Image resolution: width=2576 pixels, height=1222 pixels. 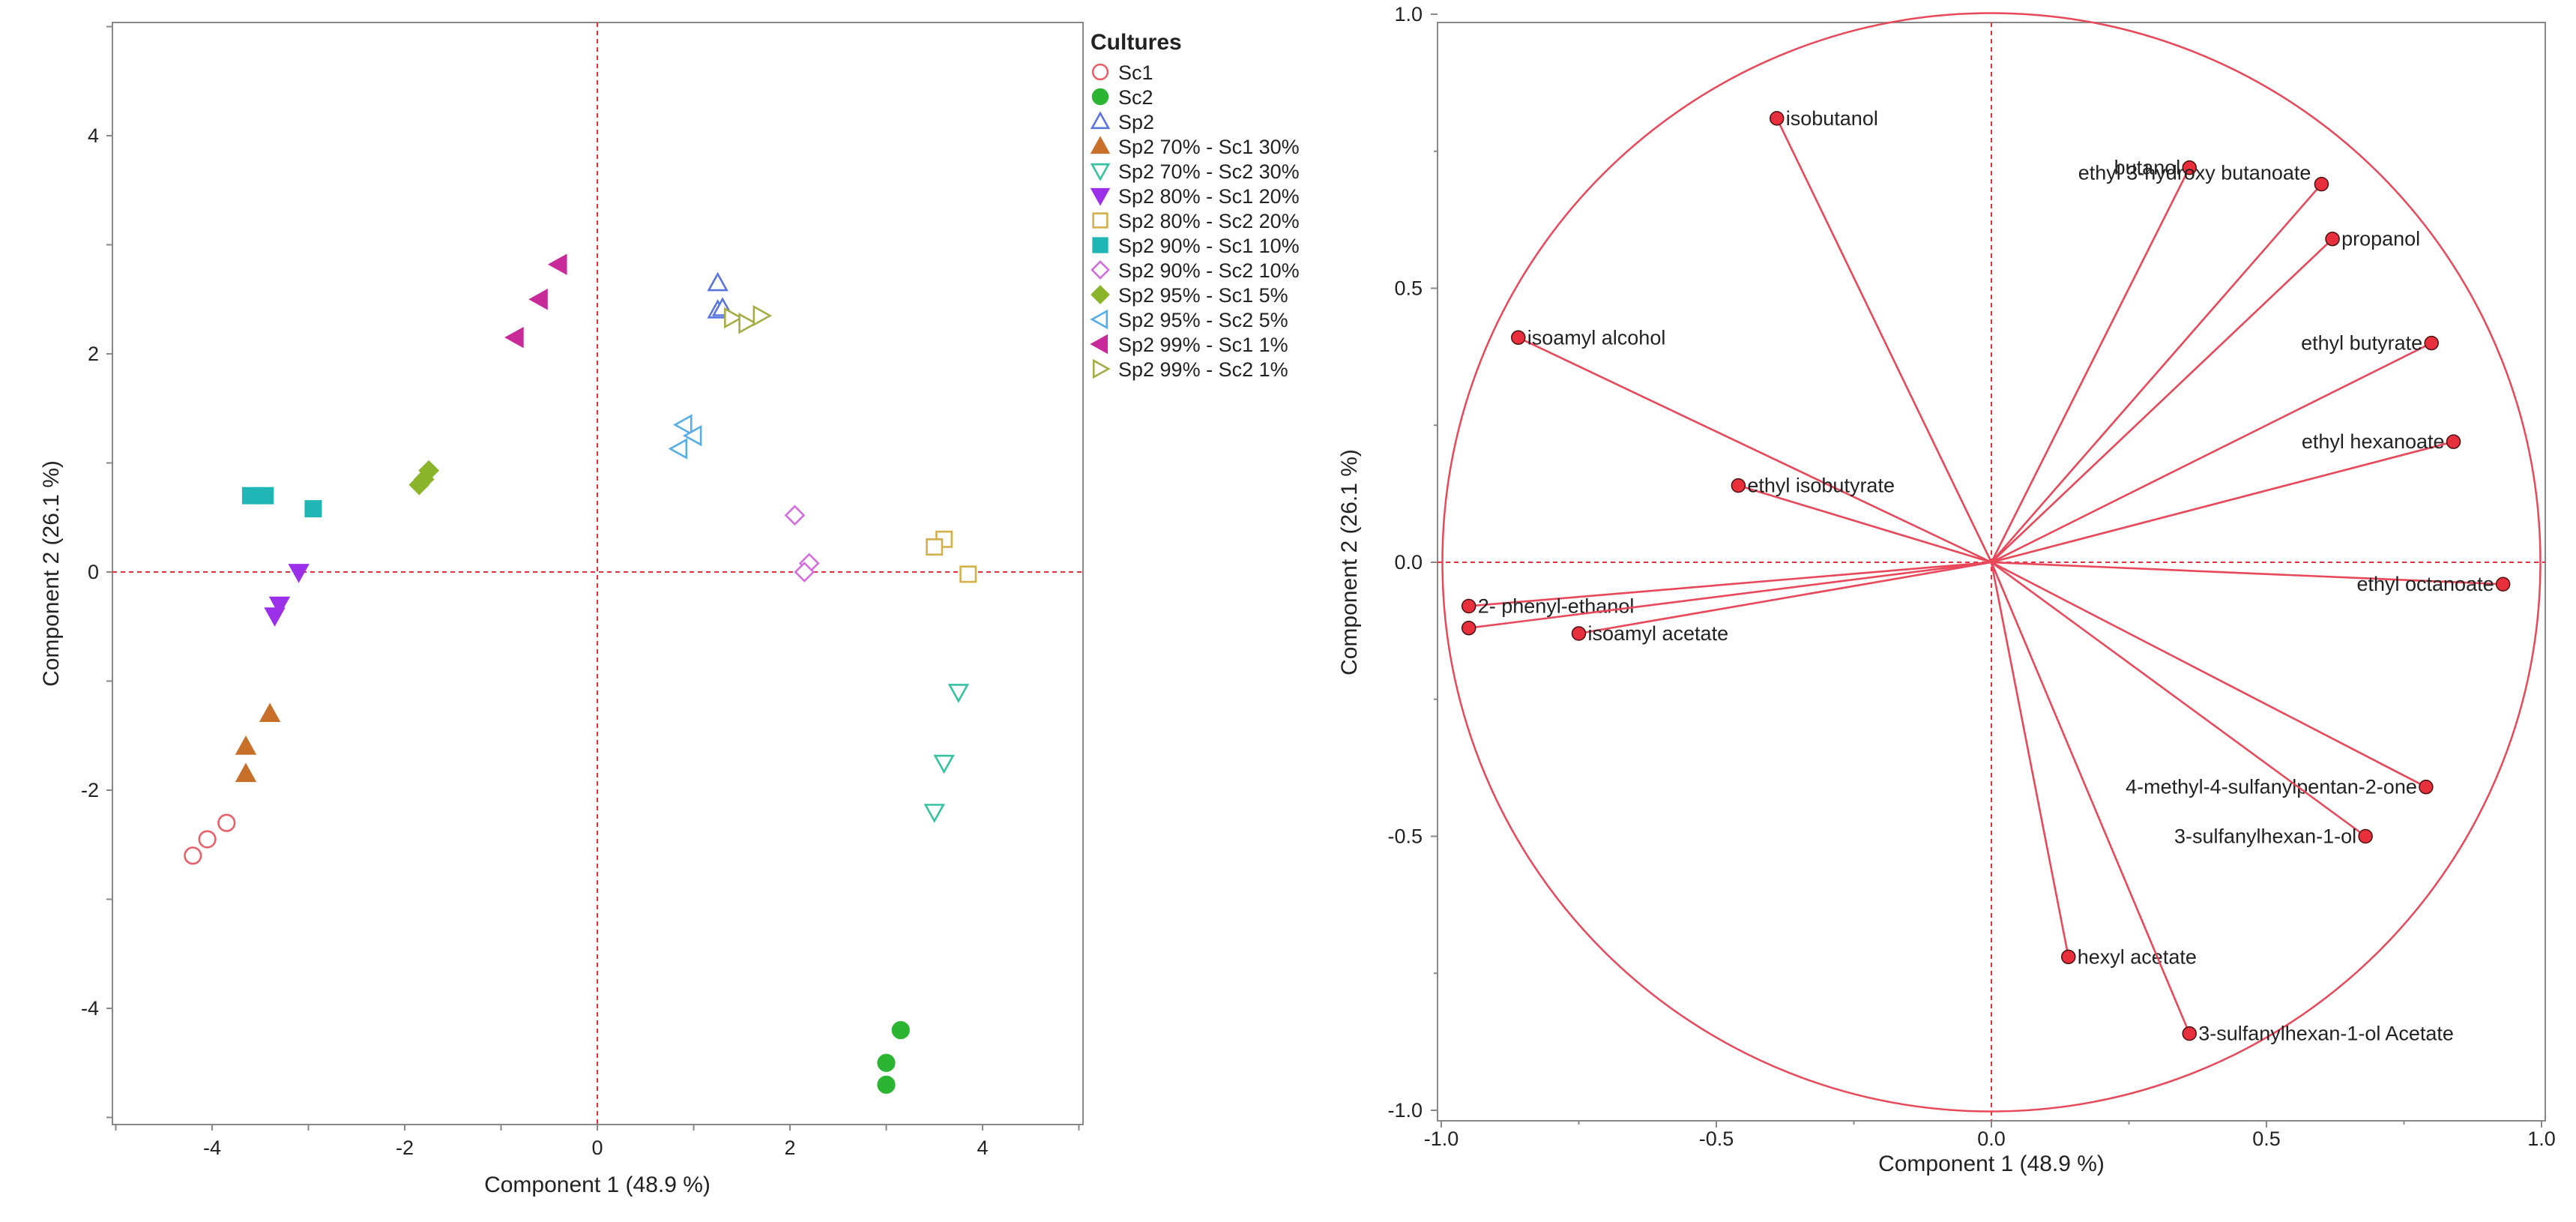 I want to click on loading-label: ethyl octanoate, so click(x=2425, y=584).